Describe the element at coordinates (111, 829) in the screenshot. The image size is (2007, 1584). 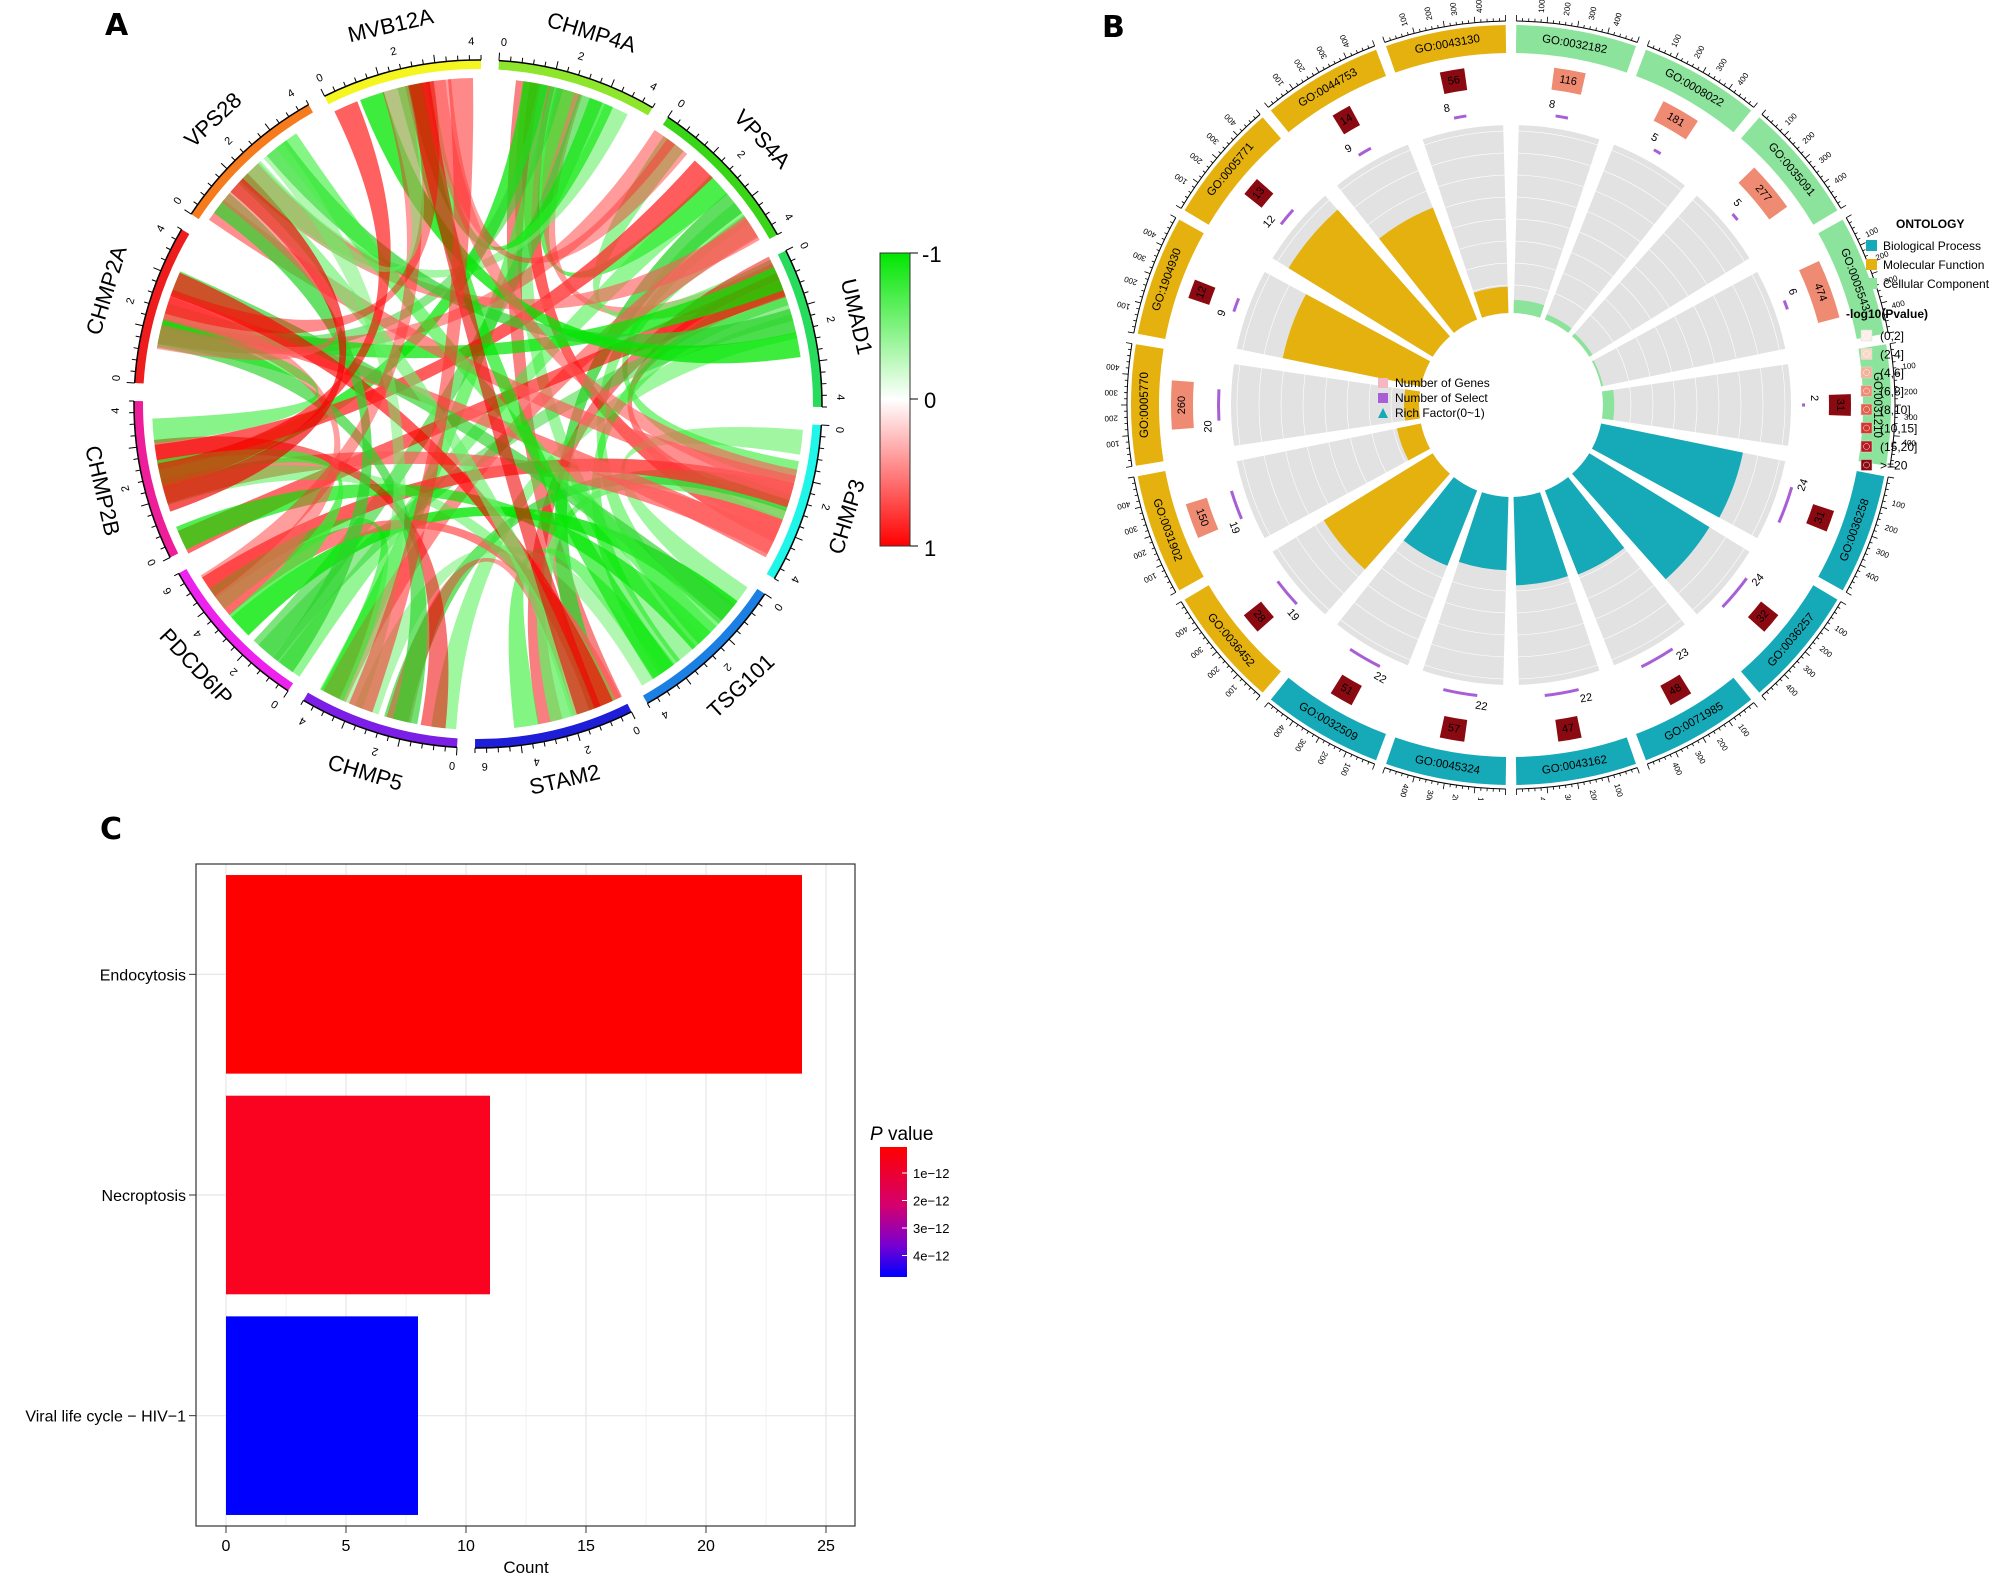
I see `panel-label-c: C` at that location.